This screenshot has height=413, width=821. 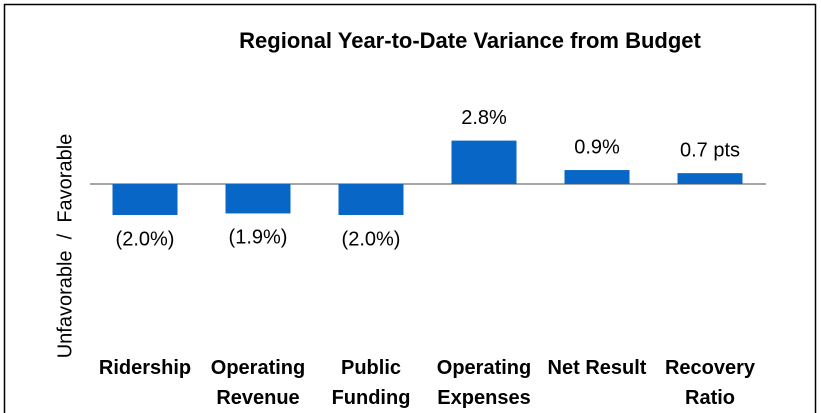 What do you see at coordinates (258, 238) in the screenshot?
I see `data-label: (1.9%)` at bounding box center [258, 238].